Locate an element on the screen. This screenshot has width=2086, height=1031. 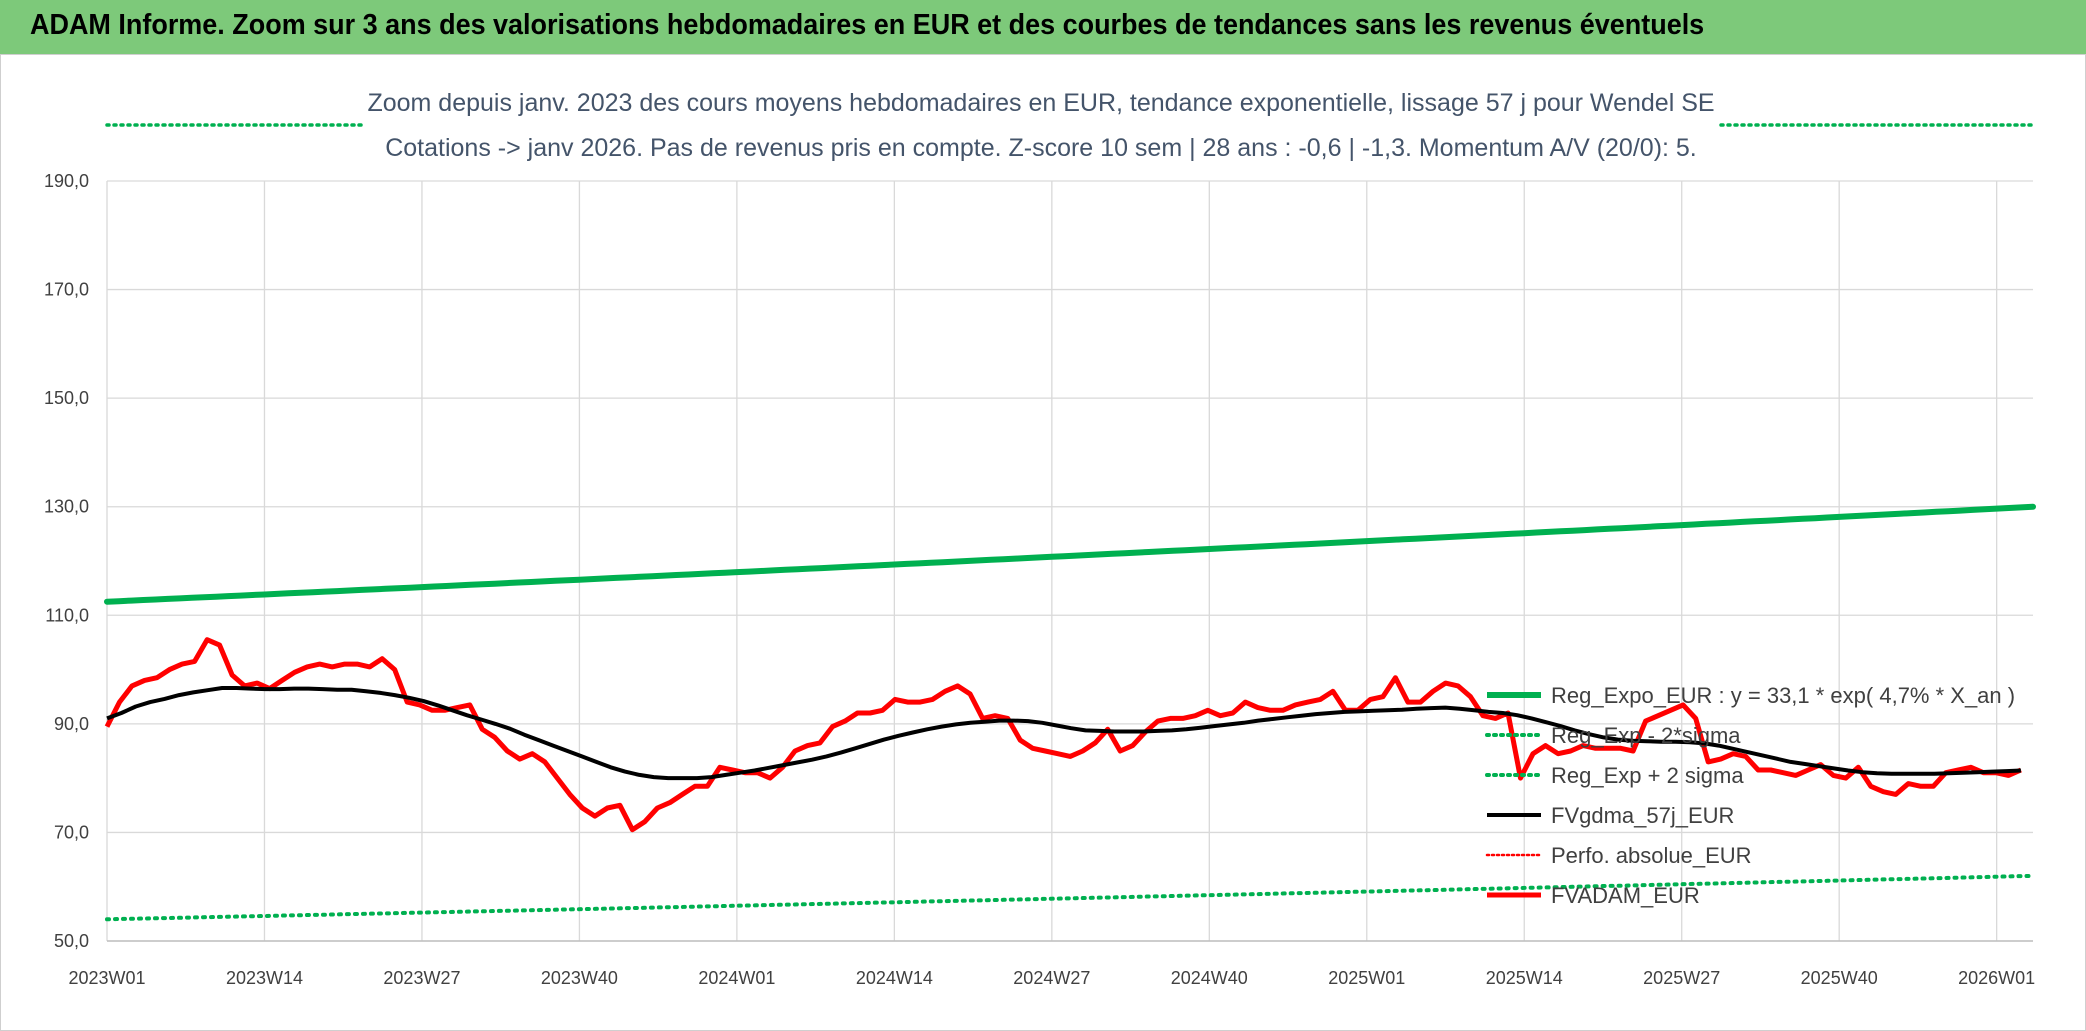
x-tick-label: 2023W14 is located at coordinates (264, 978).